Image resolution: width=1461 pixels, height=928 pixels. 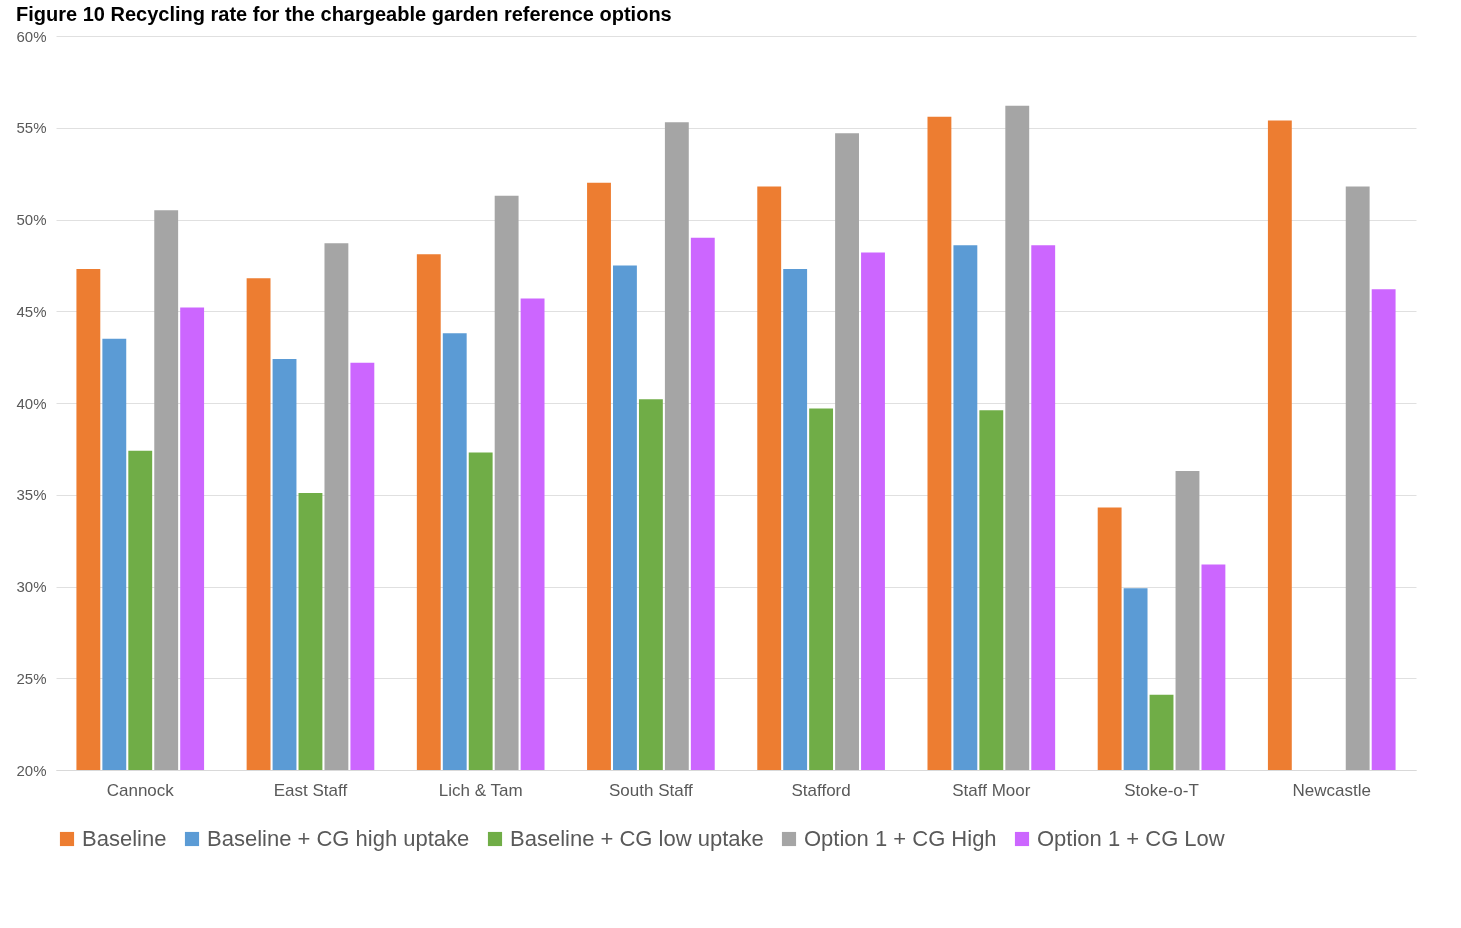 I want to click on x-tick-label: Stoke-o-T, so click(x=1161, y=790).